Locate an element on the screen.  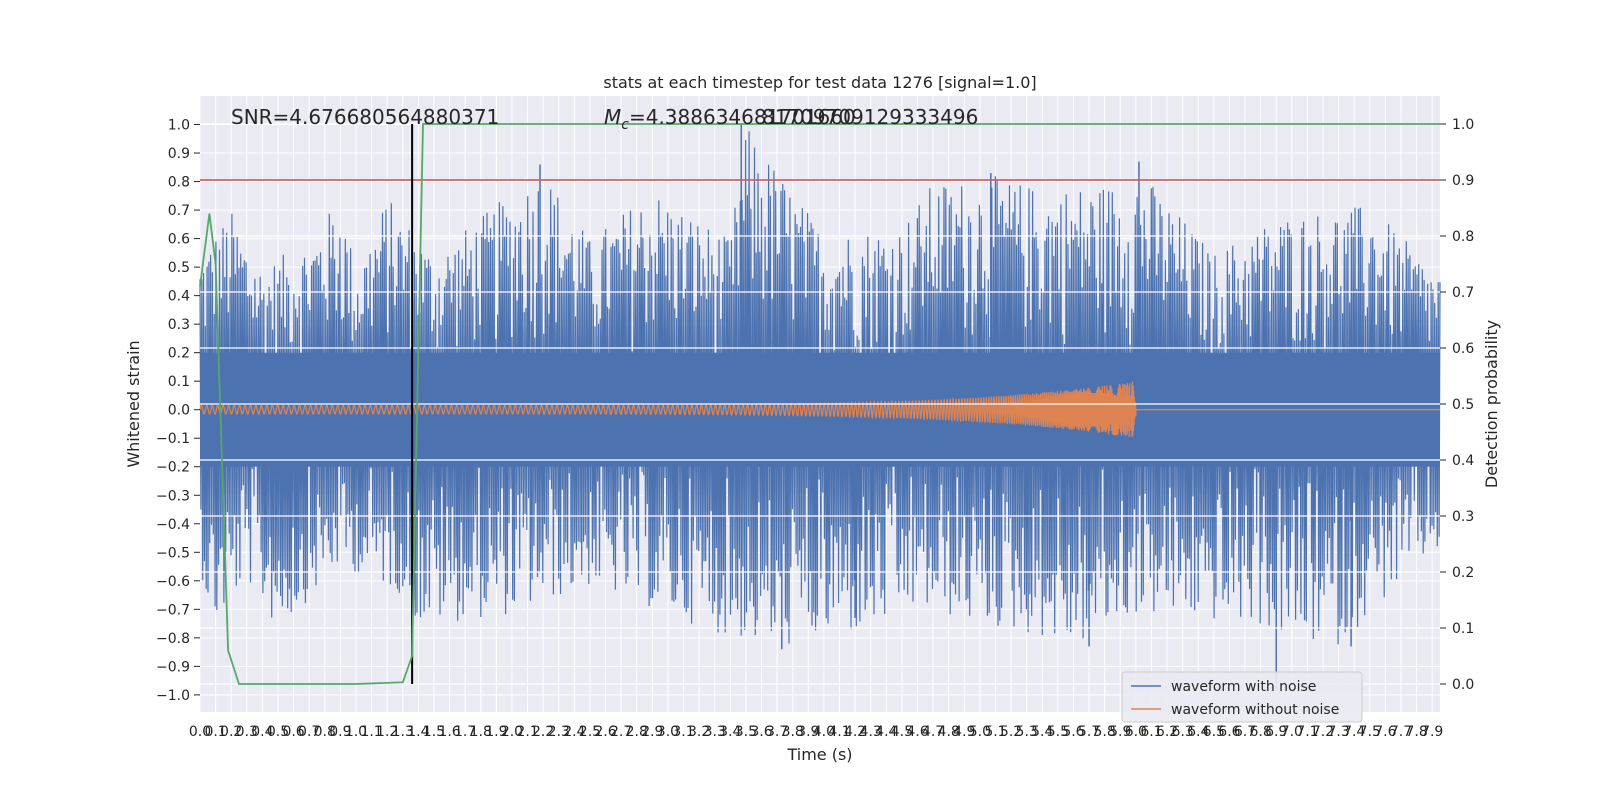
y-tick-label: −0.8 is located at coordinates (173, 639).